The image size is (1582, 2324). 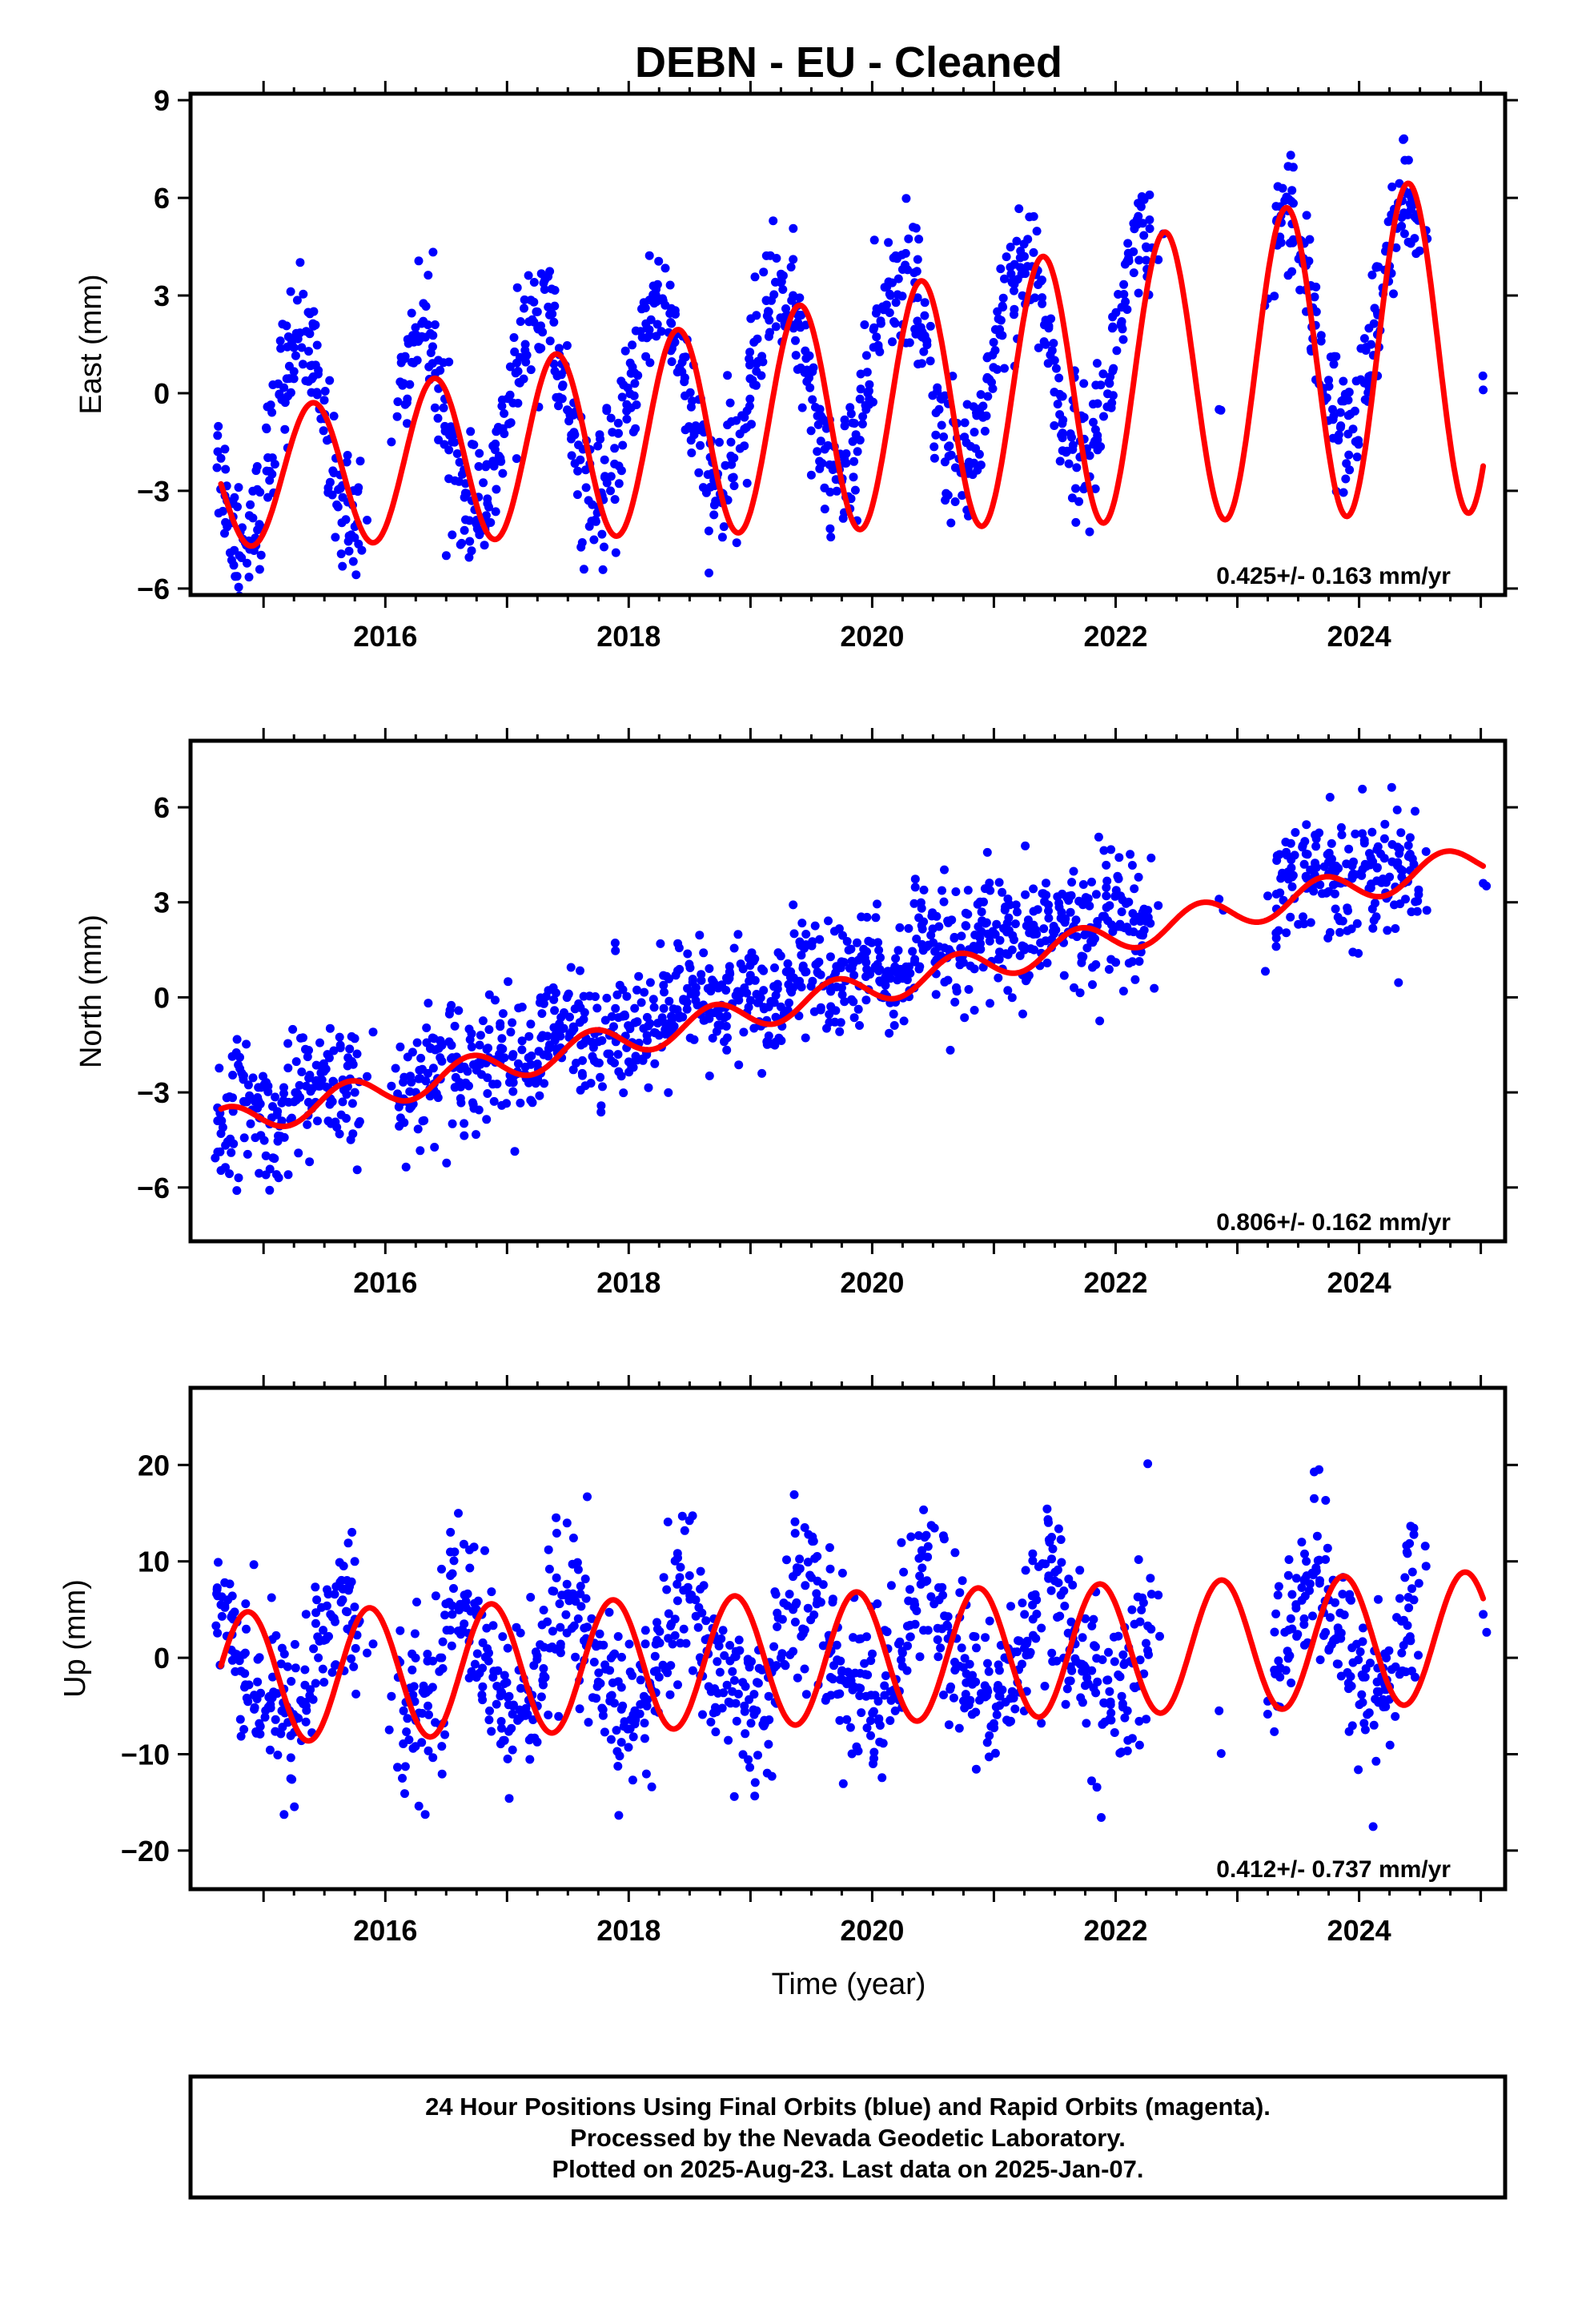 I want to click on up-y-tick-label: −10, so click(x=145, y=1755).